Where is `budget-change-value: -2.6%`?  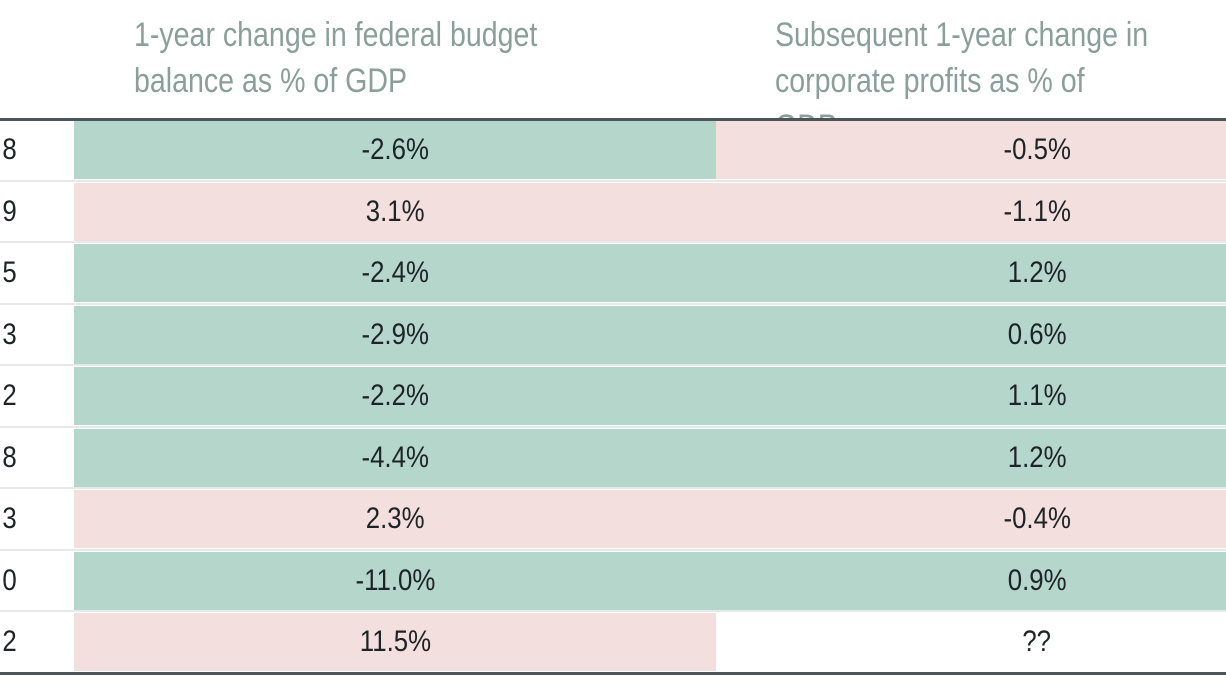
budget-change-value: -2.6% is located at coordinates (395, 149).